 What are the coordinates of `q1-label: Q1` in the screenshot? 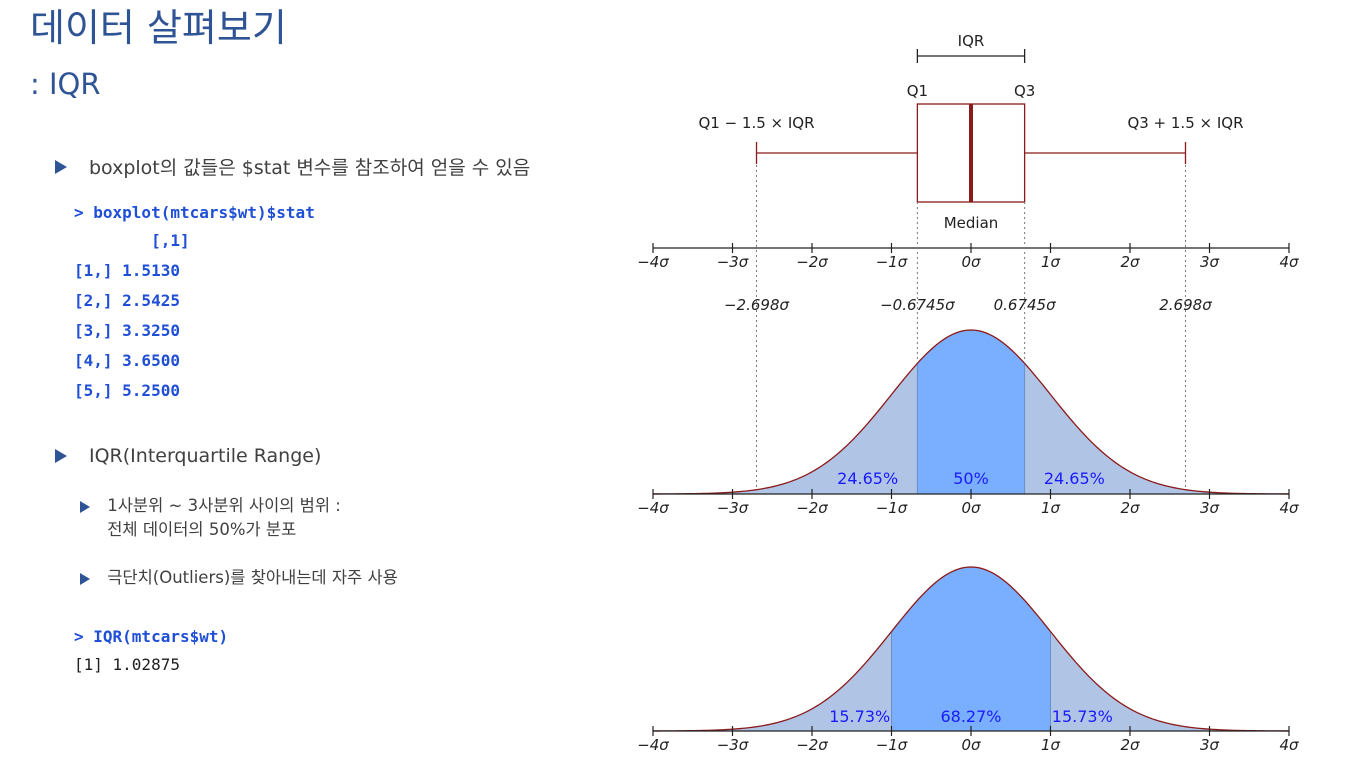 It's located at (917, 91).